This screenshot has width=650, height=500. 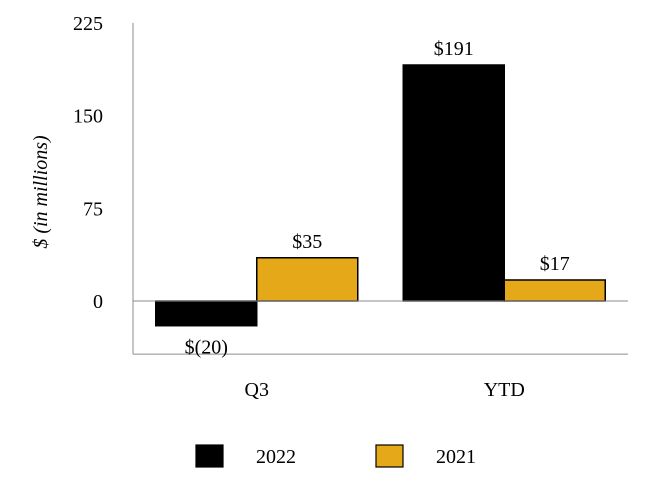 What do you see at coordinates (88, 163) in the screenshot?
I see `y-axis-ticks: 0 75 150 225` at bounding box center [88, 163].